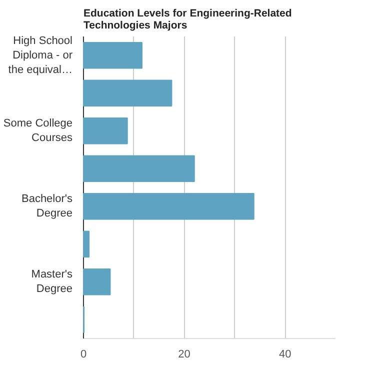 This screenshot has width=370, height=370. I want to click on y-tick-label: Bachelor's Degree, so click(47, 206).